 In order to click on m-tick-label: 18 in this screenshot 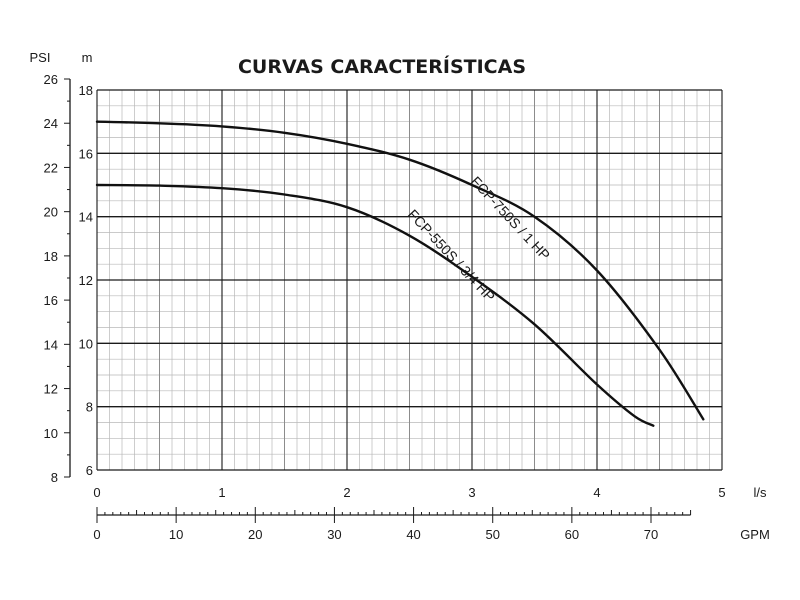, I will do `click(86, 90)`.